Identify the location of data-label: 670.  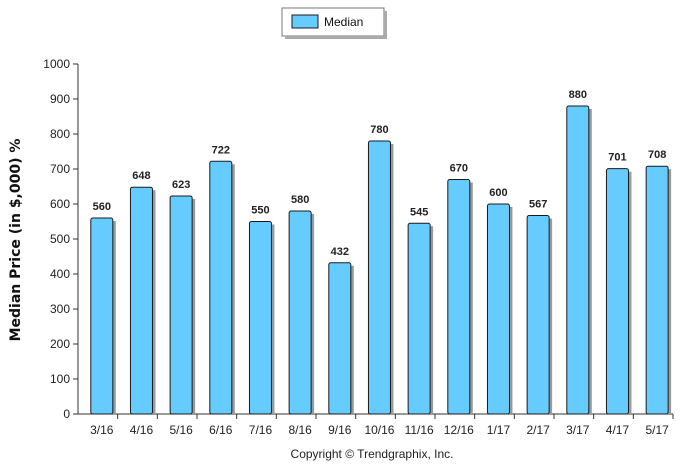
(459, 169).